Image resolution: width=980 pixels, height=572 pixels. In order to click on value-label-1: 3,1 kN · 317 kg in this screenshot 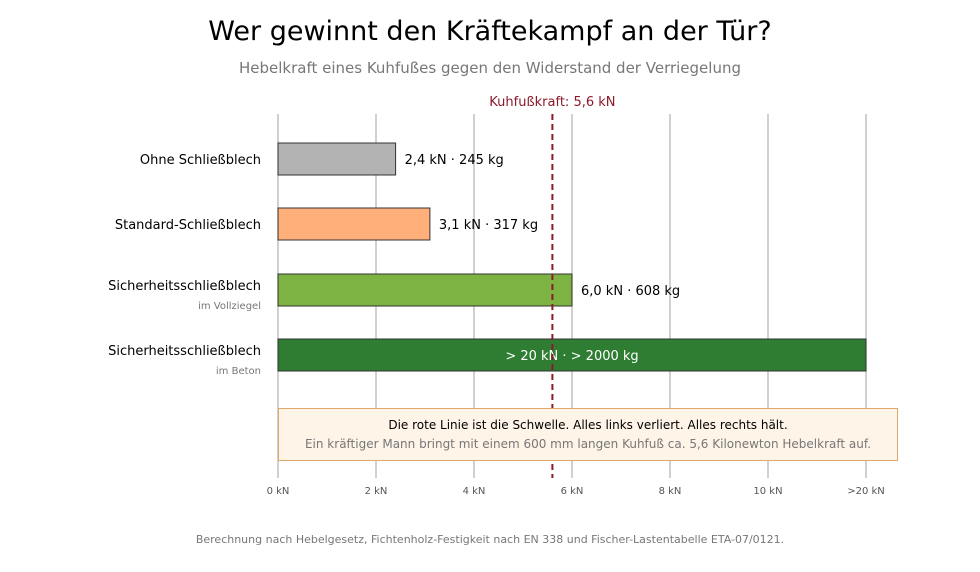, I will do `click(488, 225)`.